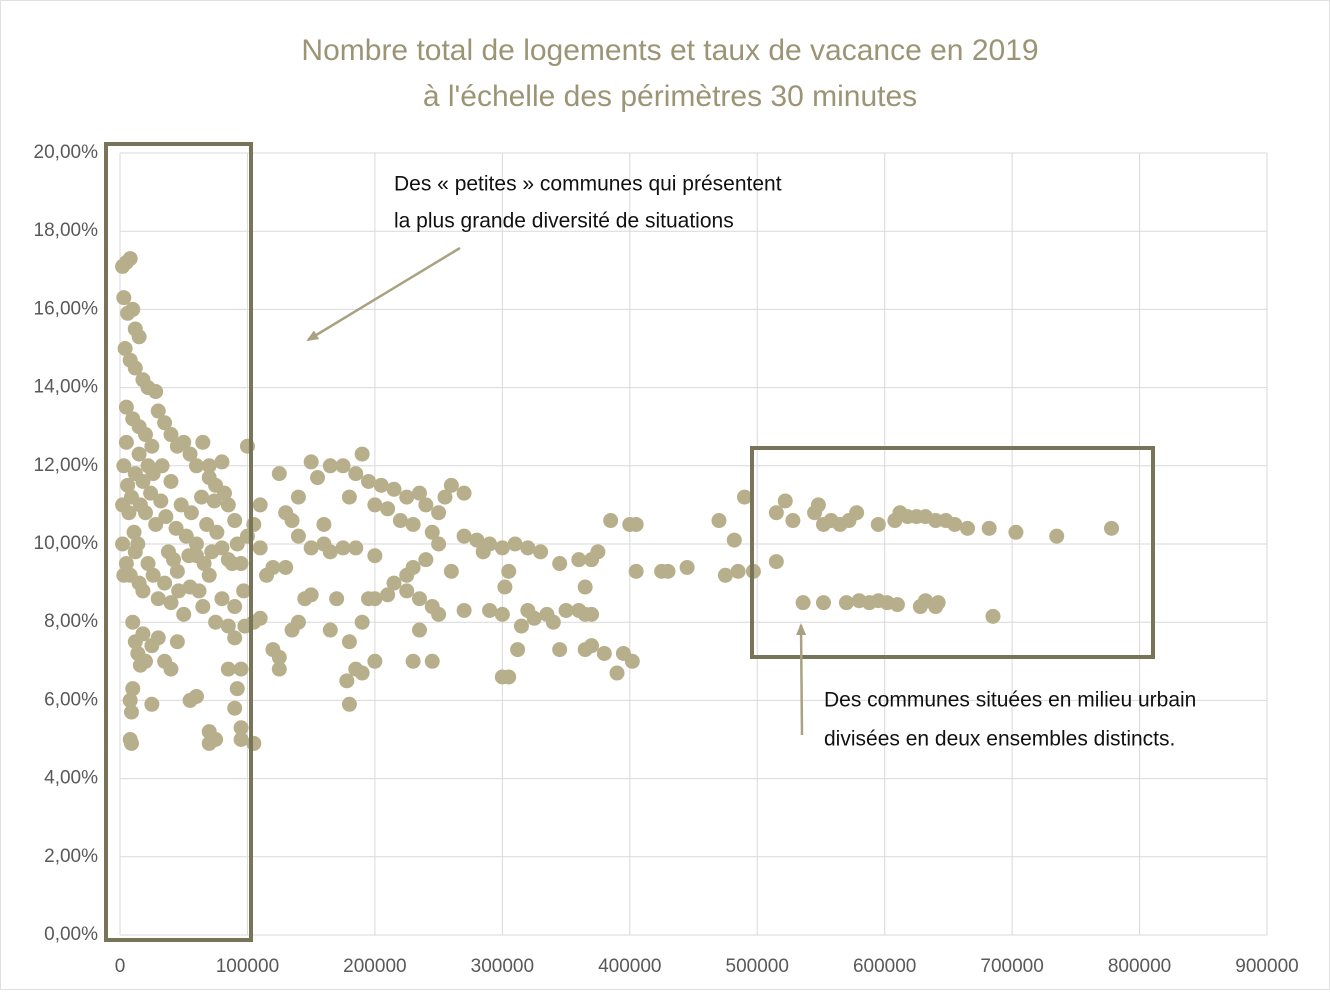 This screenshot has height=995, width=1330. I want to click on x-tick-label: 500000, so click(757, 966).